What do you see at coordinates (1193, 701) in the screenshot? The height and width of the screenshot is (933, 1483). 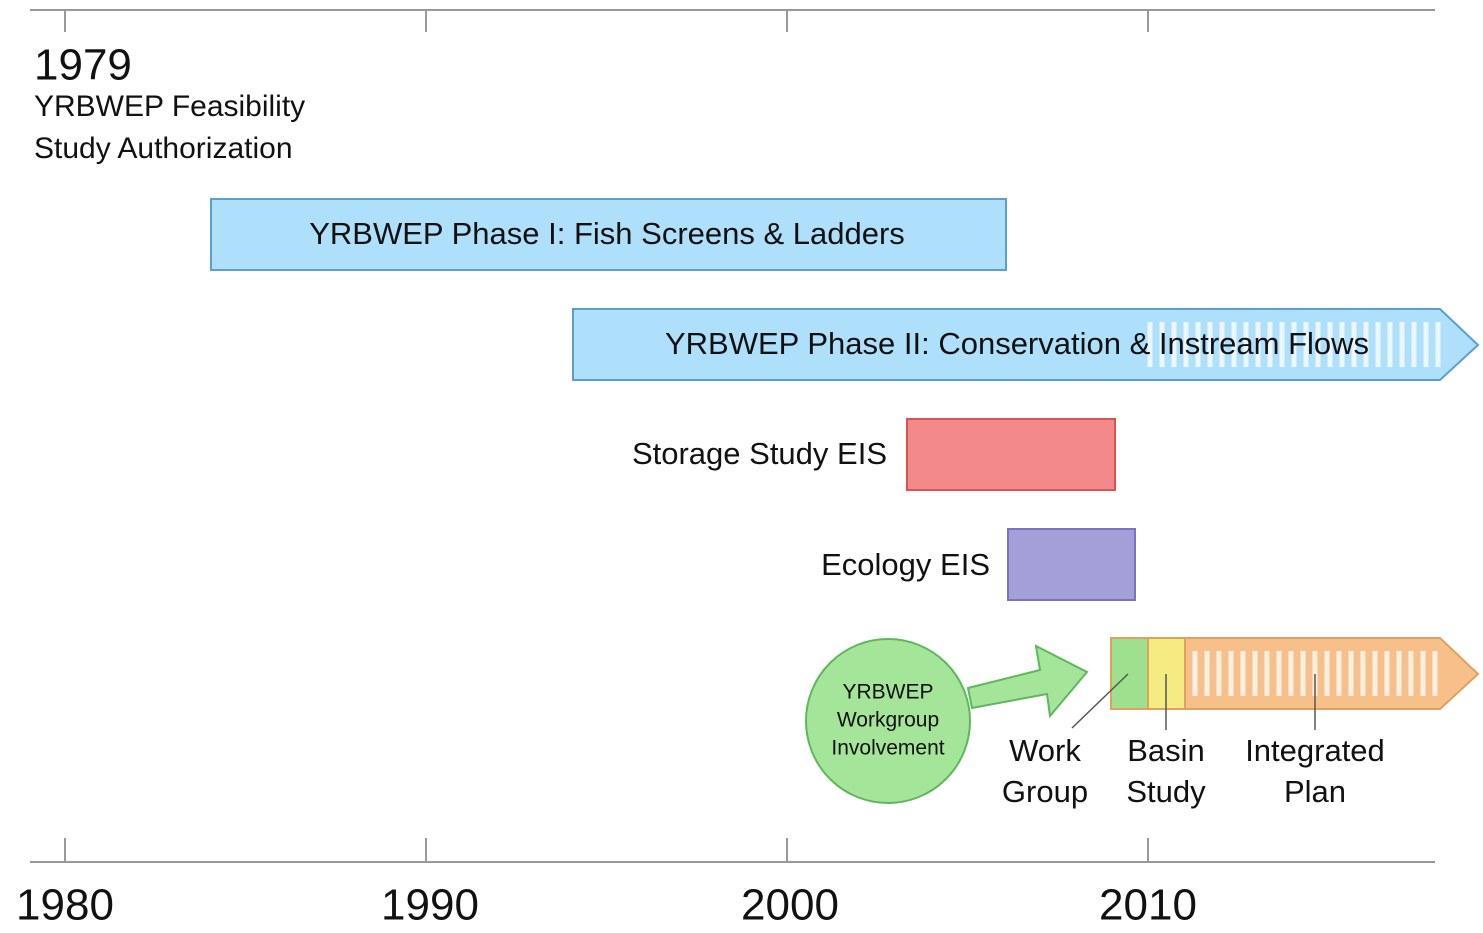 I see `leader-lines` at bounding box center [1193, 701].